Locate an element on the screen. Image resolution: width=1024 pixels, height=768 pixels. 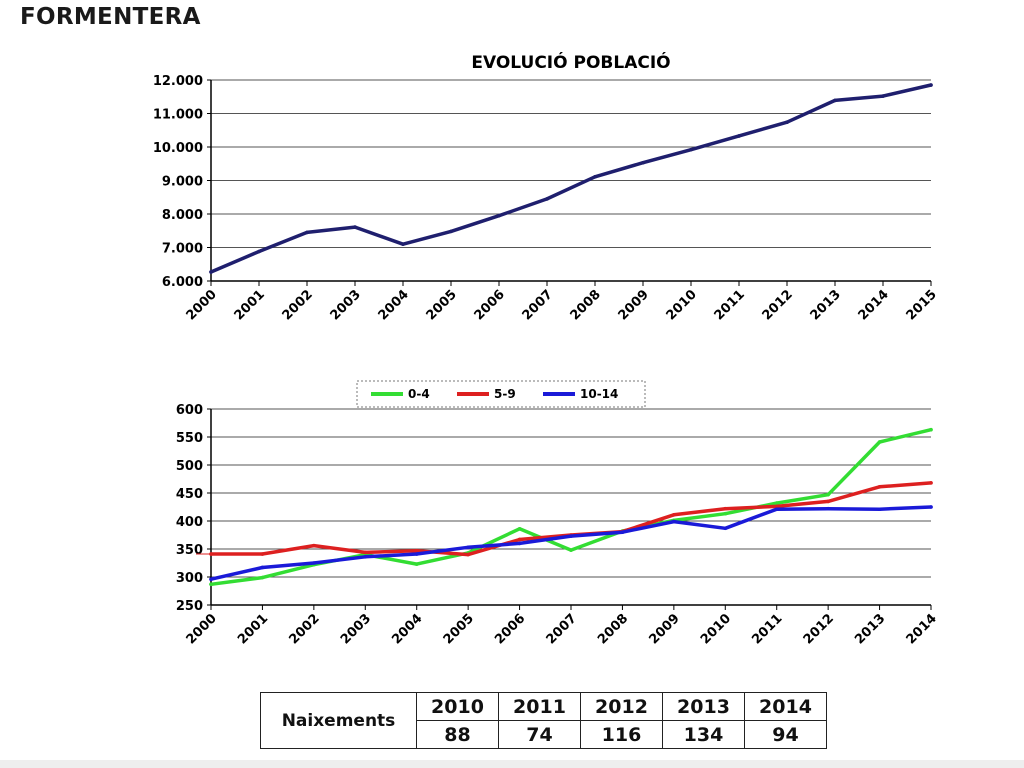
x-tick-label: 2002 is located at coordinates (298, 305).